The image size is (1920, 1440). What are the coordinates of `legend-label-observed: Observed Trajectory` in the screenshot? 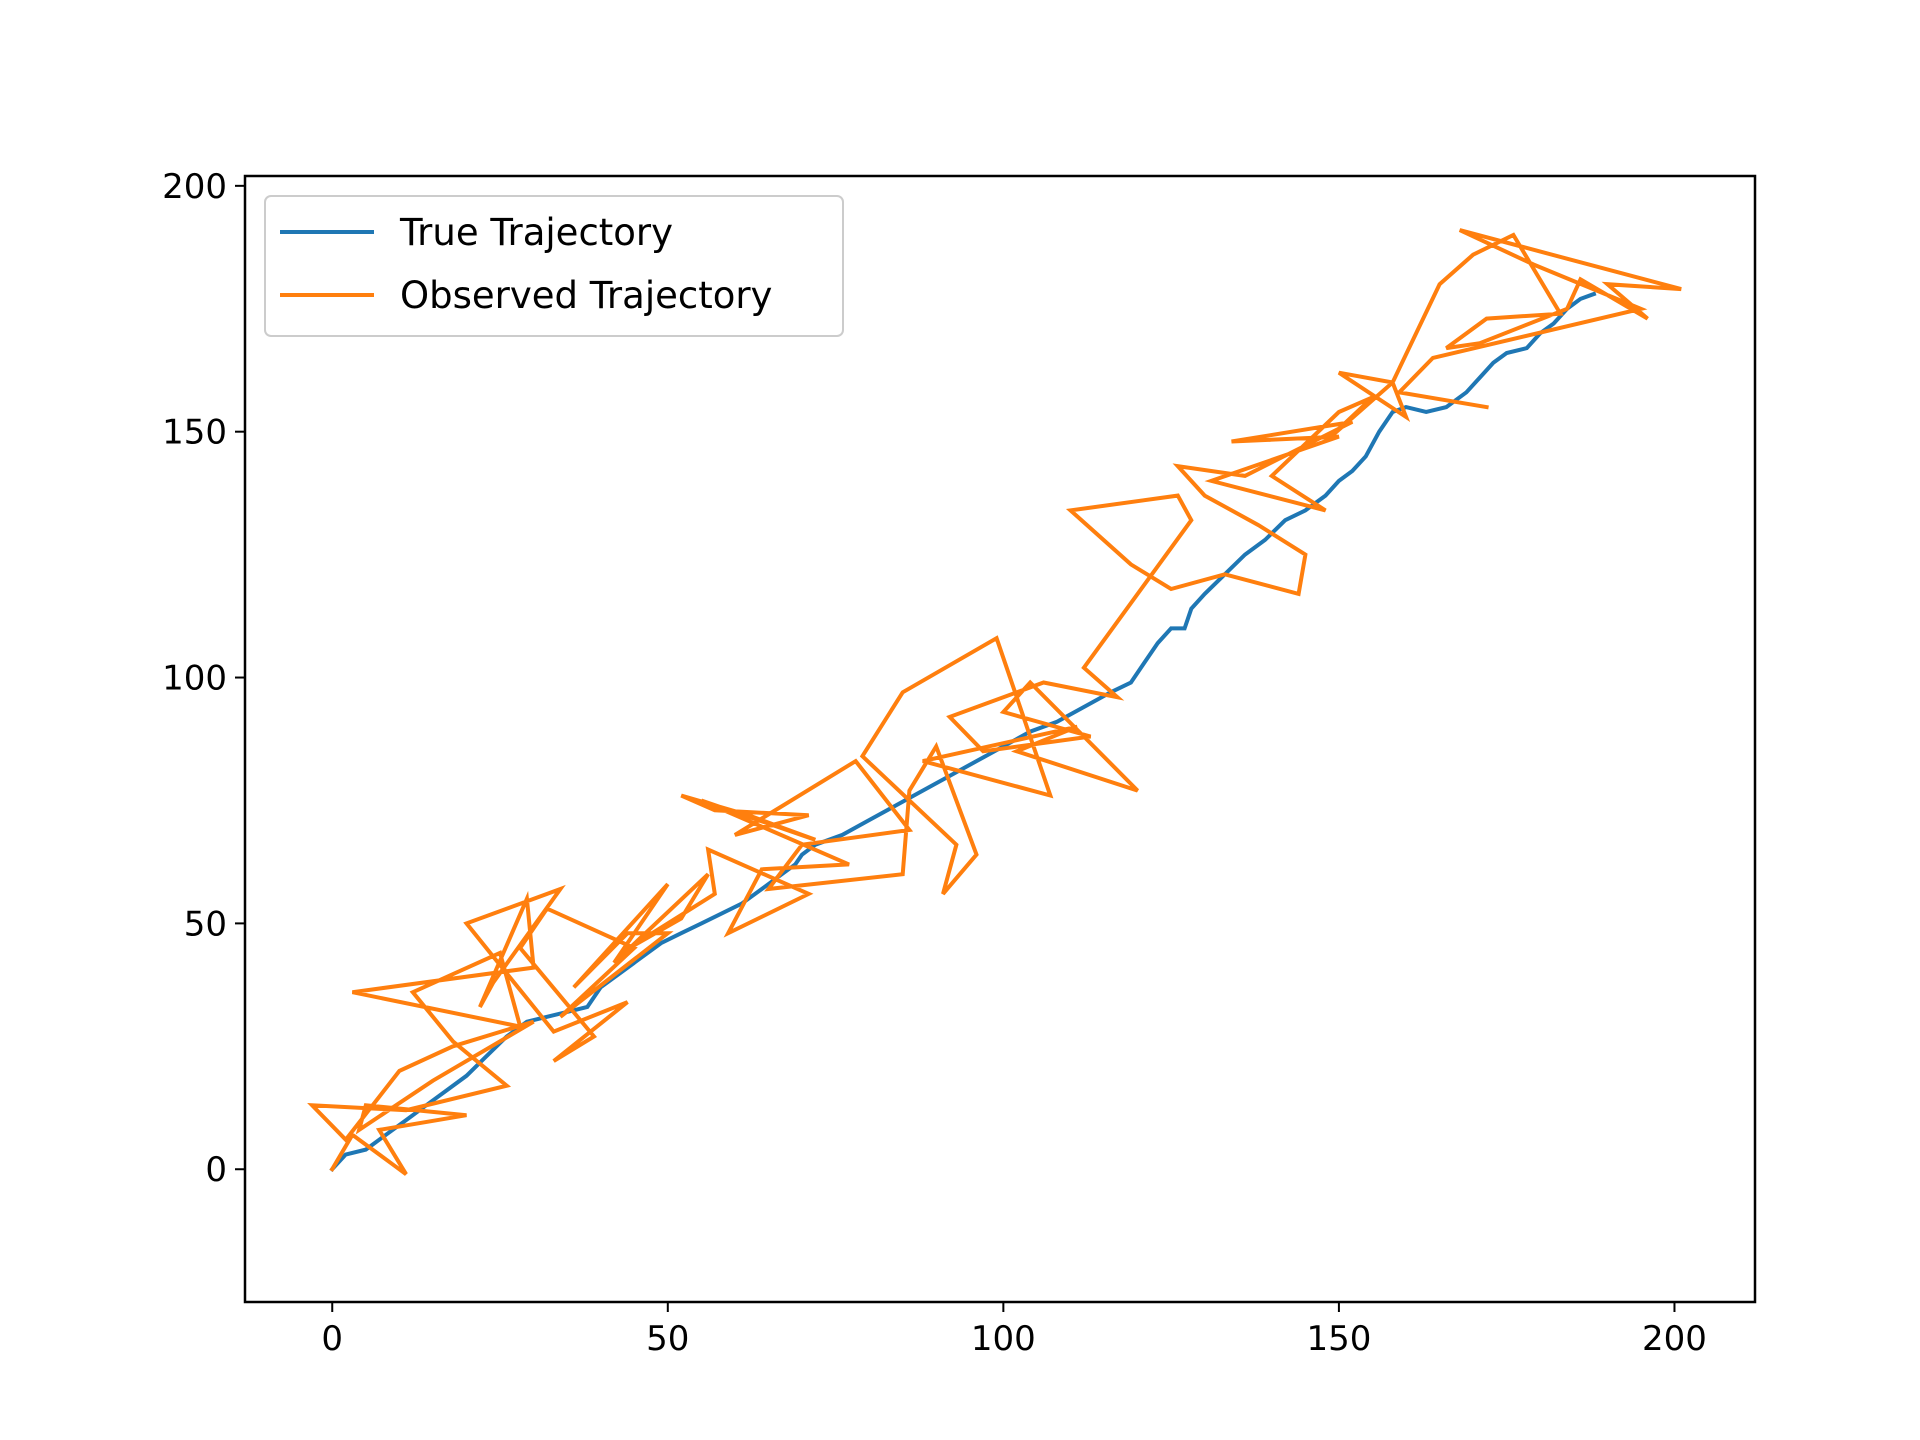 It's located at (586, 295).